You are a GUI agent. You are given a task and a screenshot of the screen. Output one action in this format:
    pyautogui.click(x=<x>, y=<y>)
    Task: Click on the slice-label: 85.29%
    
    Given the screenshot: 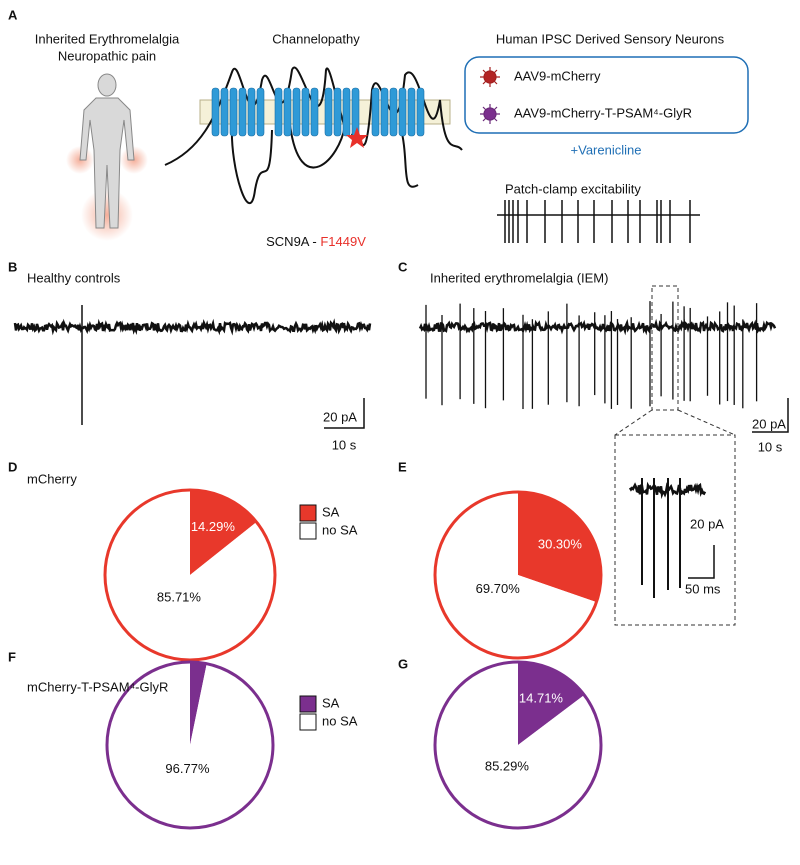 What is the action you would take?
    pyautogui.click(x=507, y=766)
    